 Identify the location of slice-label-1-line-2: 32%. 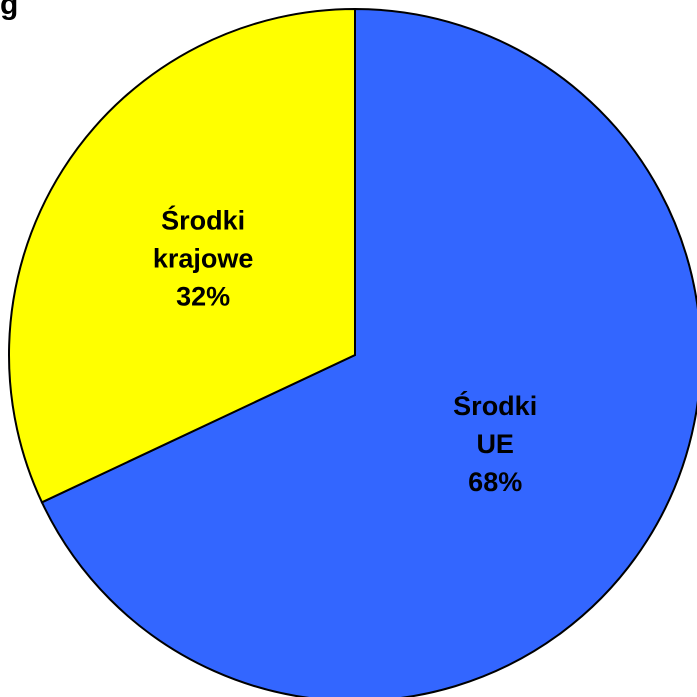
(203, 297).